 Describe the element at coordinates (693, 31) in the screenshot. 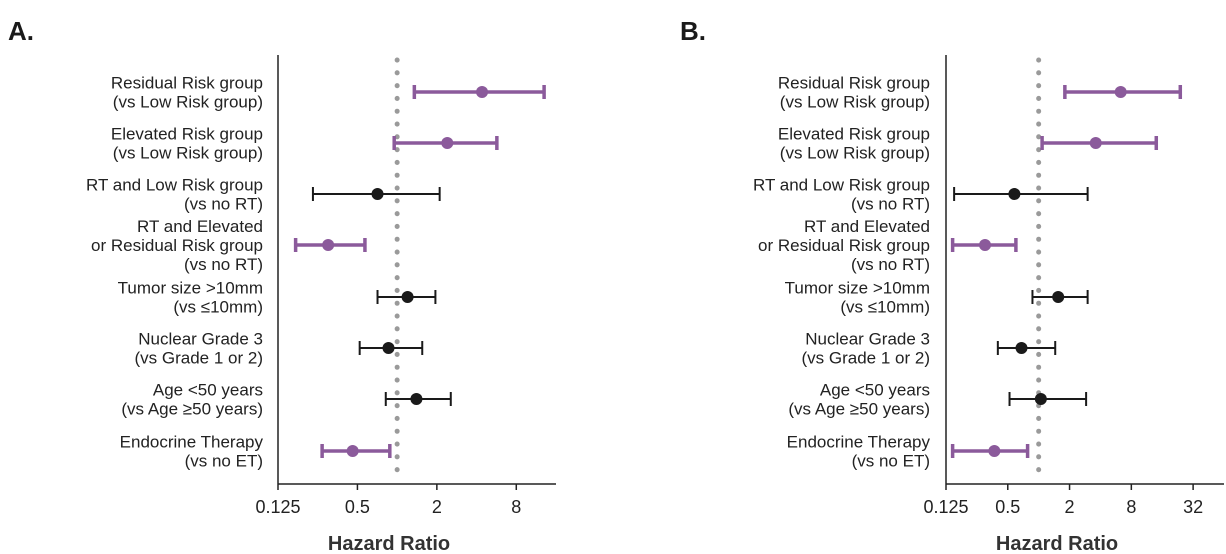

I see `panel-label: B.` at that location.